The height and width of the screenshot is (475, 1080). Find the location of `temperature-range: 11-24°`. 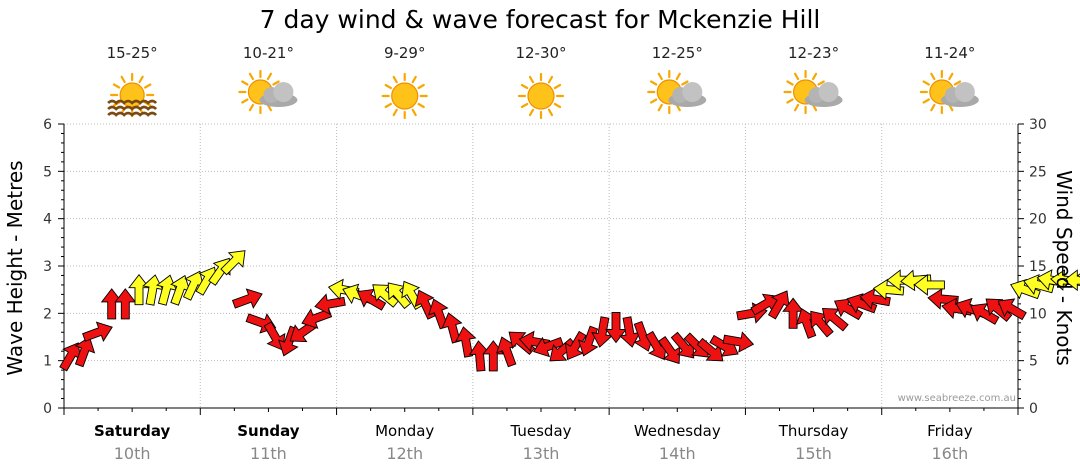

temperature-range: 11-24° is located at coordinates (949, 53).